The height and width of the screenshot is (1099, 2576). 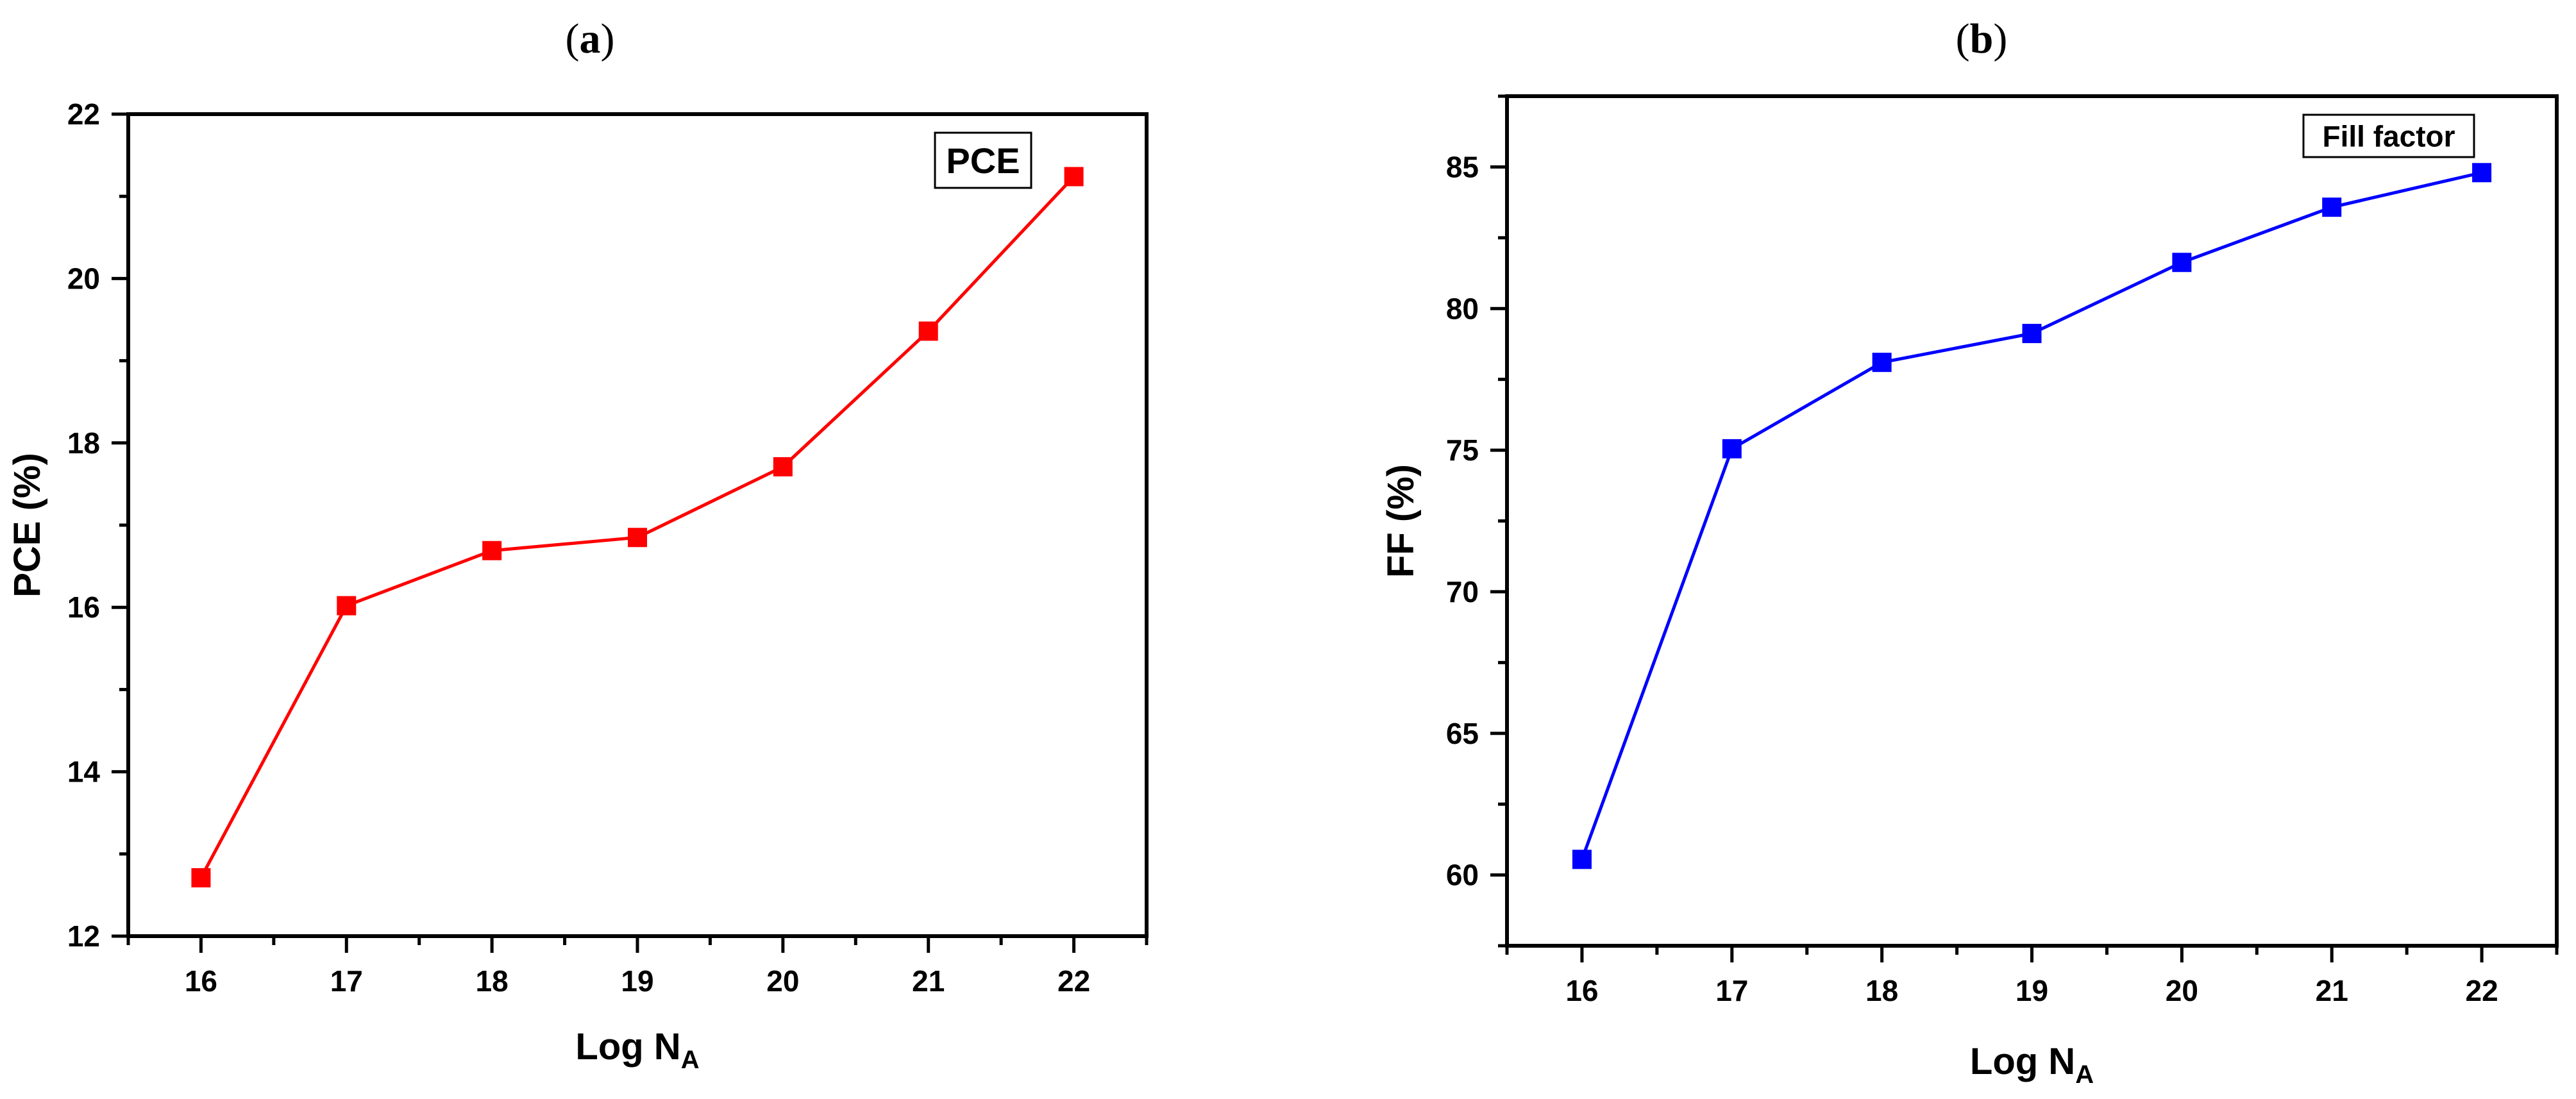 I want to click on x-axis-title-a: Log NA, so click(x=637, y=1050).